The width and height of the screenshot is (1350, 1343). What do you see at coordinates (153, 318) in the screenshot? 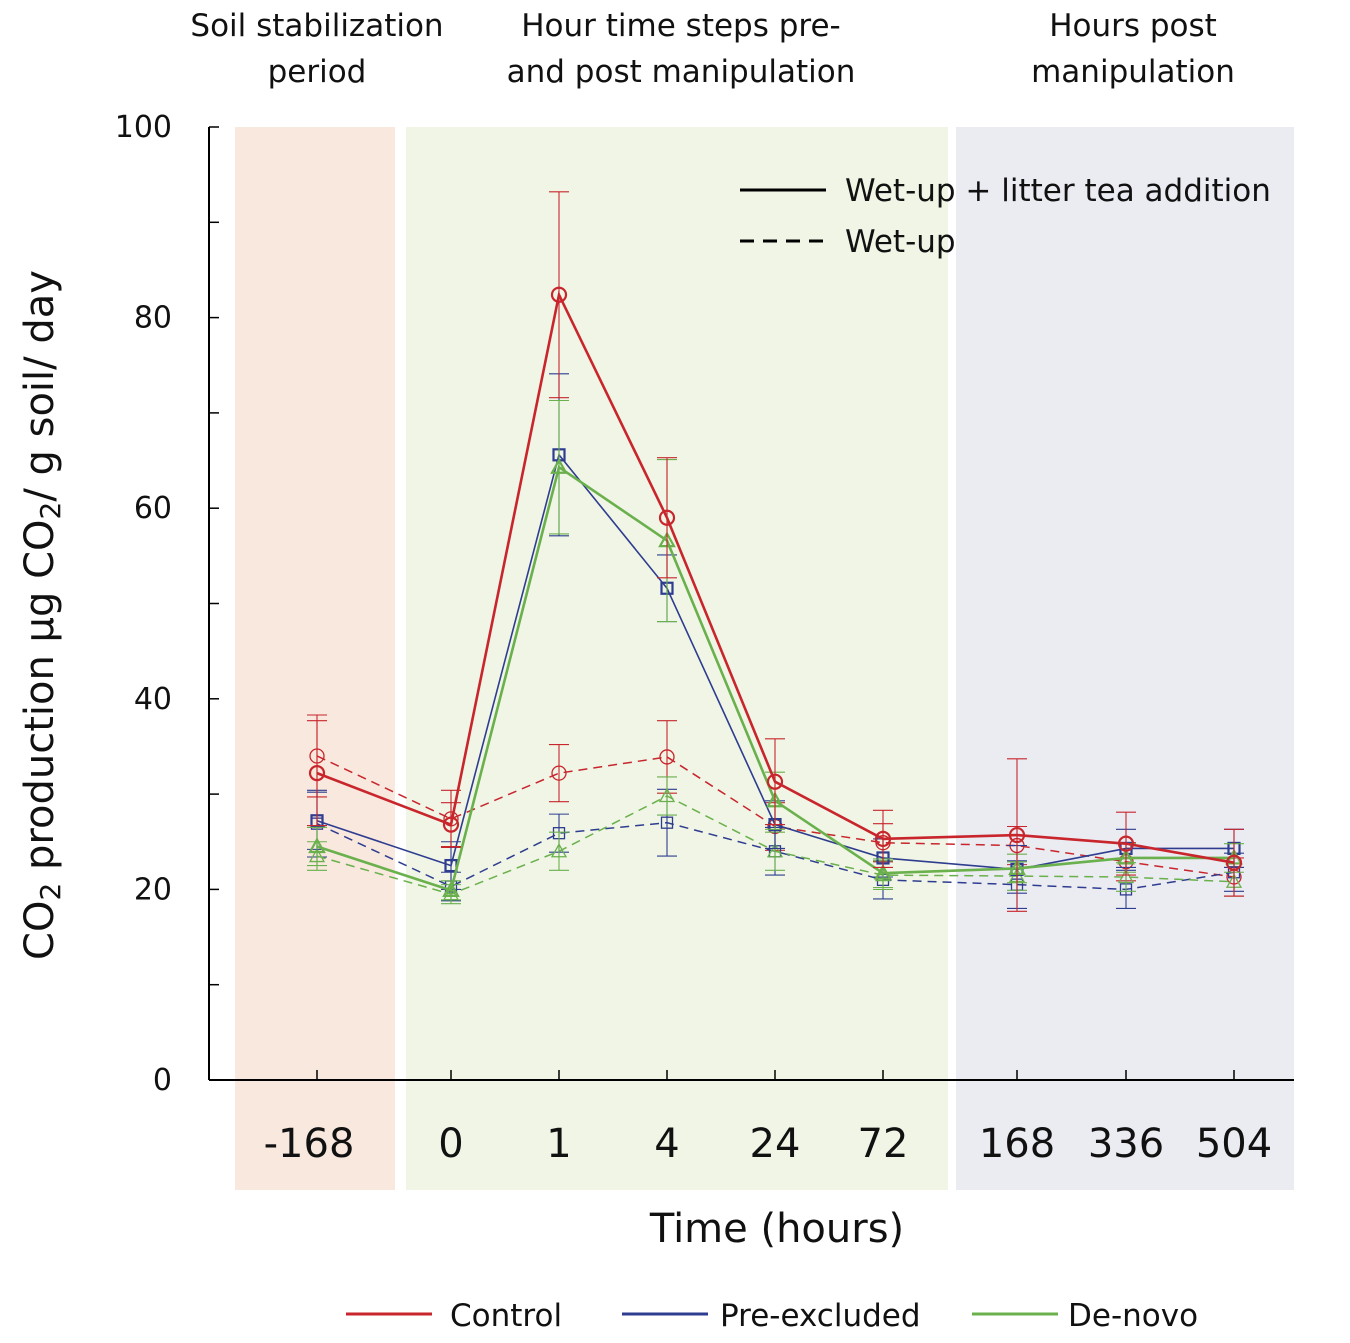
I see `y-tick-label-80: 80` at bounding box center [153, 318].